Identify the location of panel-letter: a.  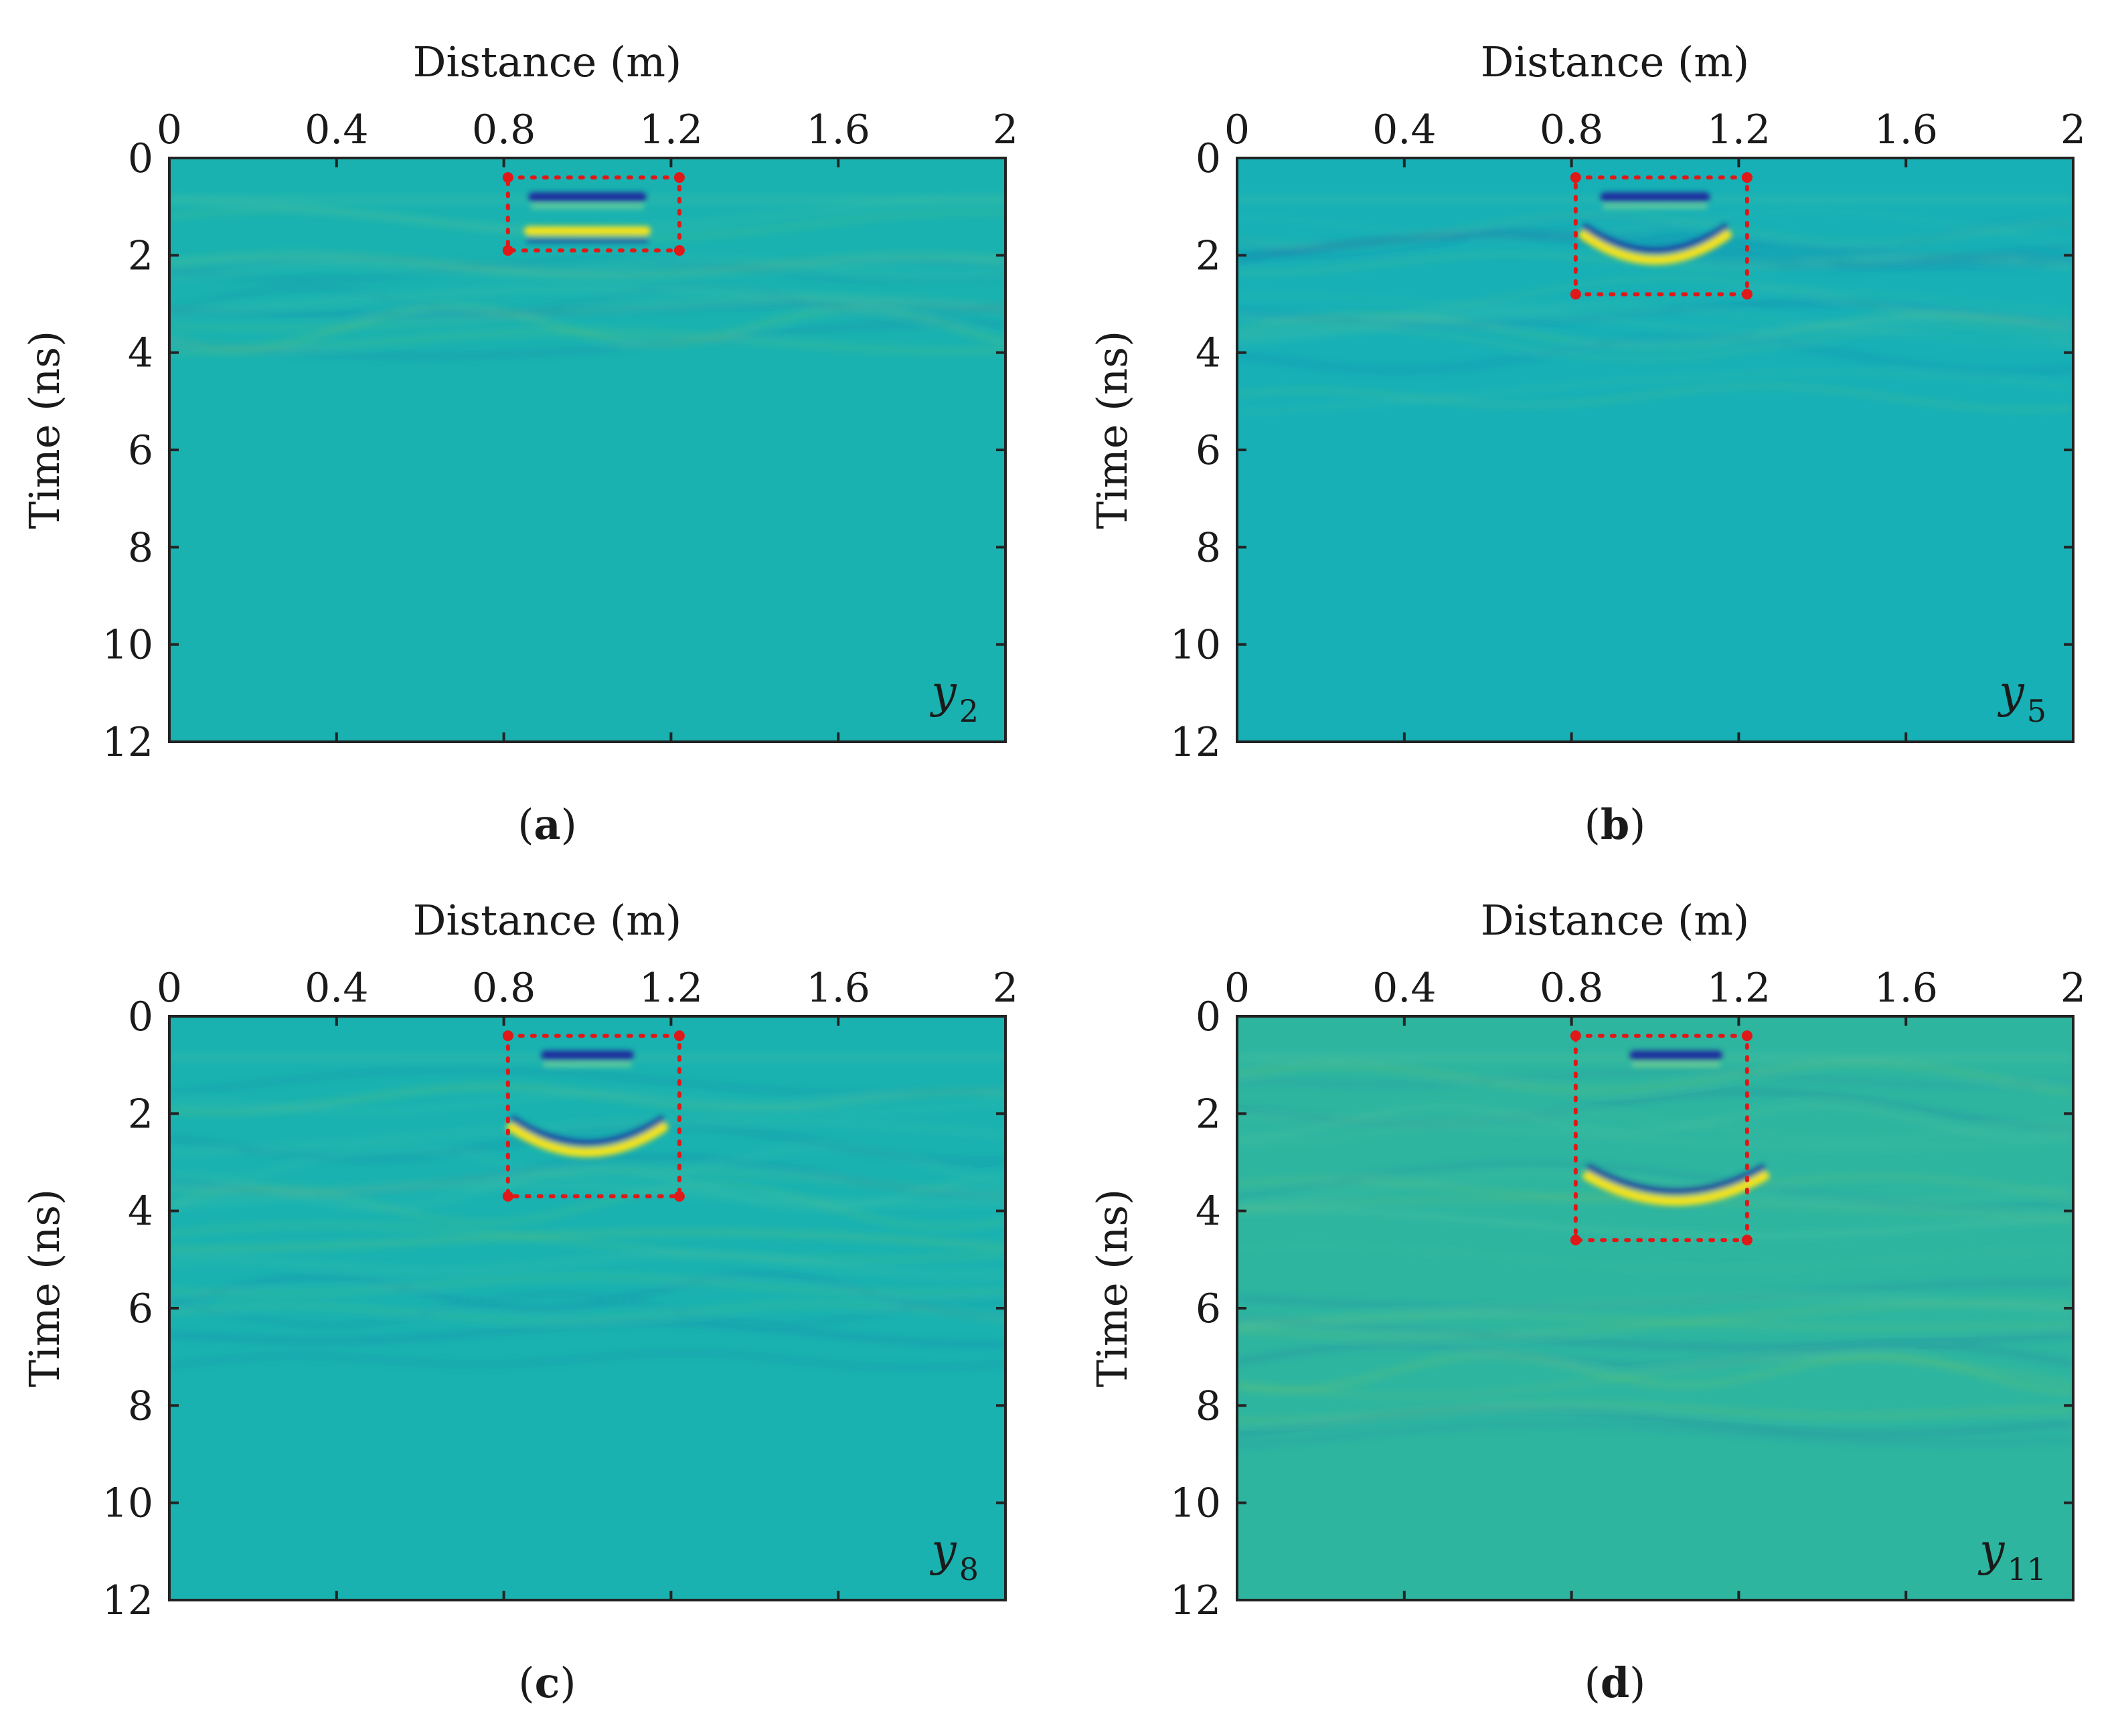
(547, 824).